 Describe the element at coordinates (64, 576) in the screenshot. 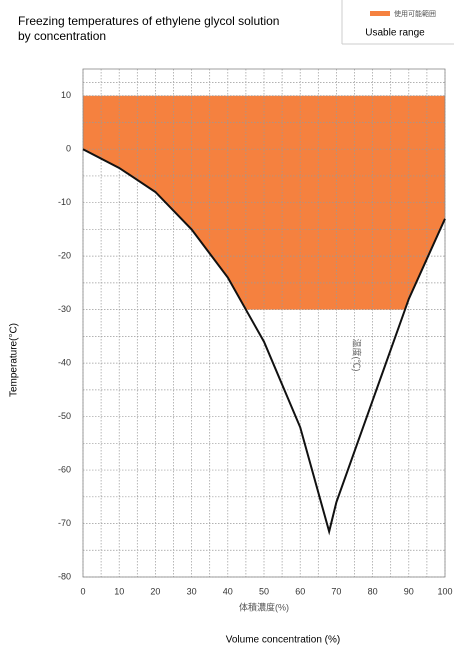

I see `y-tick-label: -80` at that location.